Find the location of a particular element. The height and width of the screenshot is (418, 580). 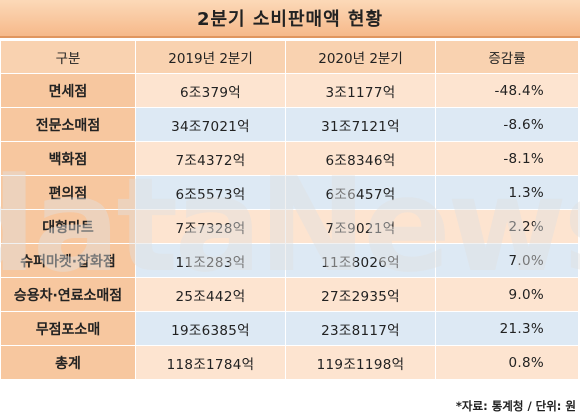

value-2019: 11조283억 is located at coordinates (210, 260).